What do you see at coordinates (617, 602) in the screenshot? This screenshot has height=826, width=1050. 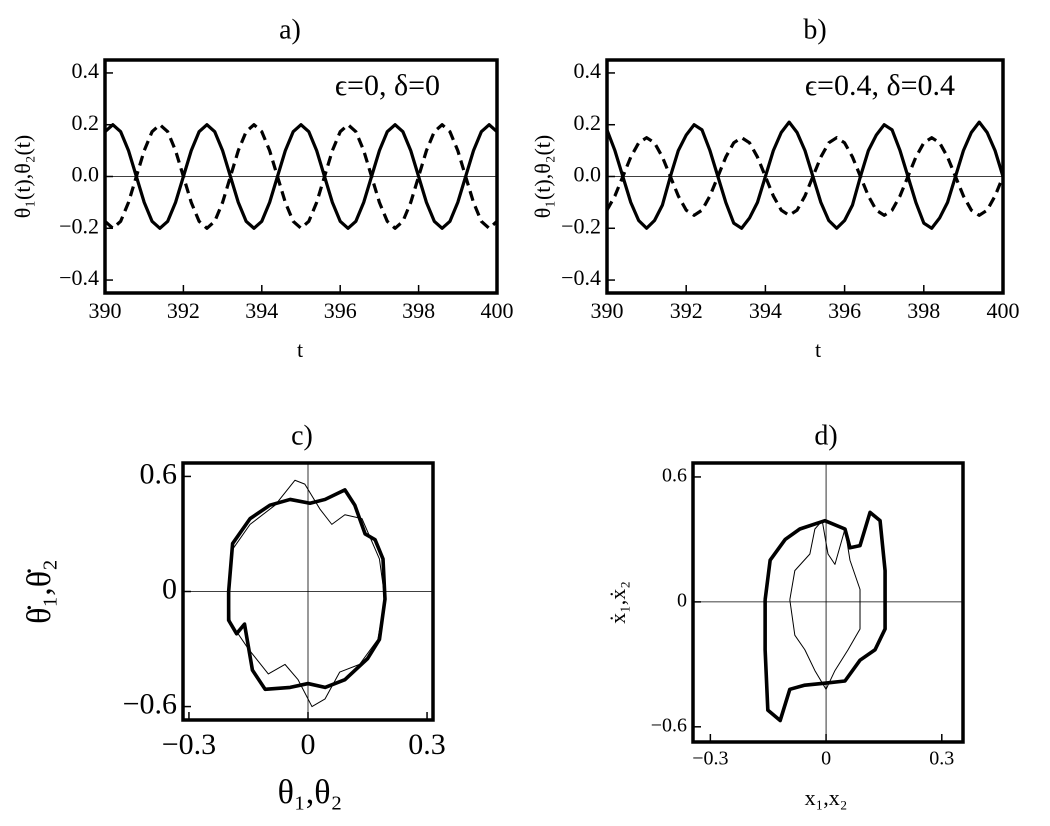 I see `y-axis-label: ẋ₁,ẋ₂` at bounding box center [617, 602].